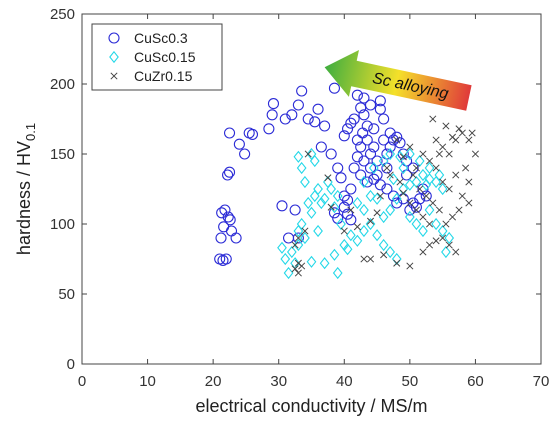  What do you see at coordinates (62, 154) in the screenshot?
I see `y-tick-label: 150` at bounding box center [62, 154].